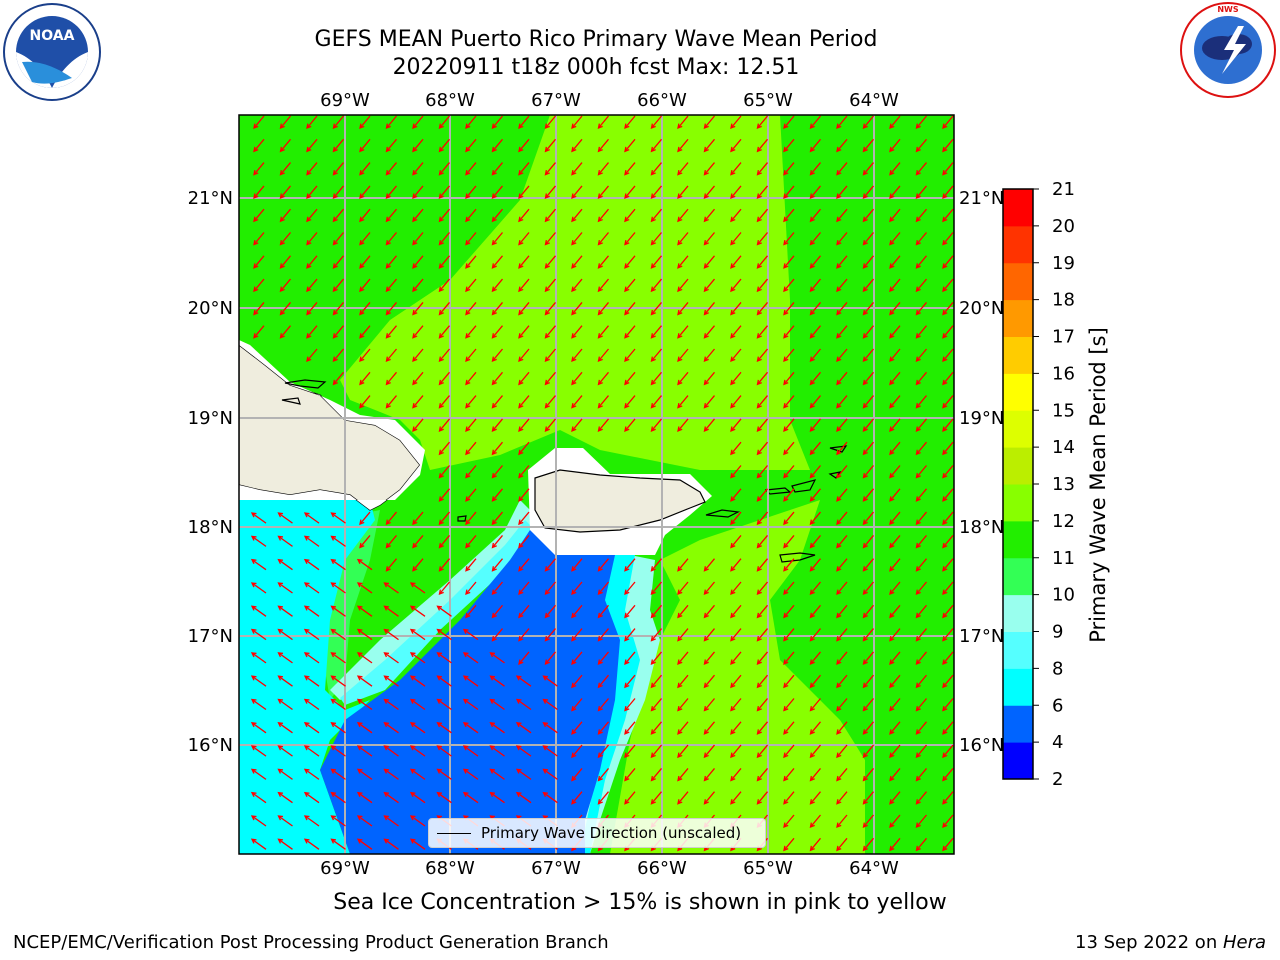 This screenshot has height=960, width=1280. I want to click on lon-labels-bottom: 69°W 68°W 67°W 66°W 65°W 64°W, so click(609, 868).